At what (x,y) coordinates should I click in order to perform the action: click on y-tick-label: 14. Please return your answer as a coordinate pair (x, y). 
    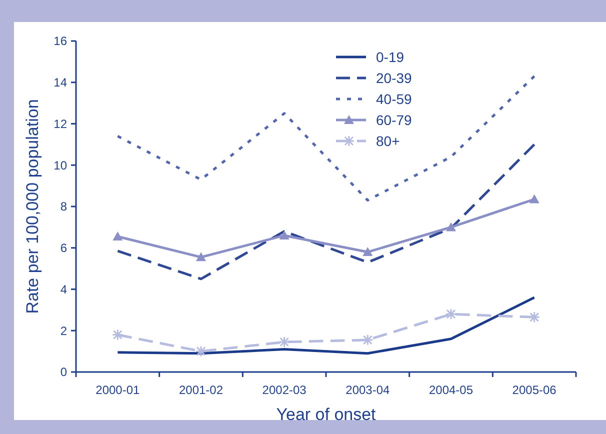
    Looking at the image, I should click on (61, 83).